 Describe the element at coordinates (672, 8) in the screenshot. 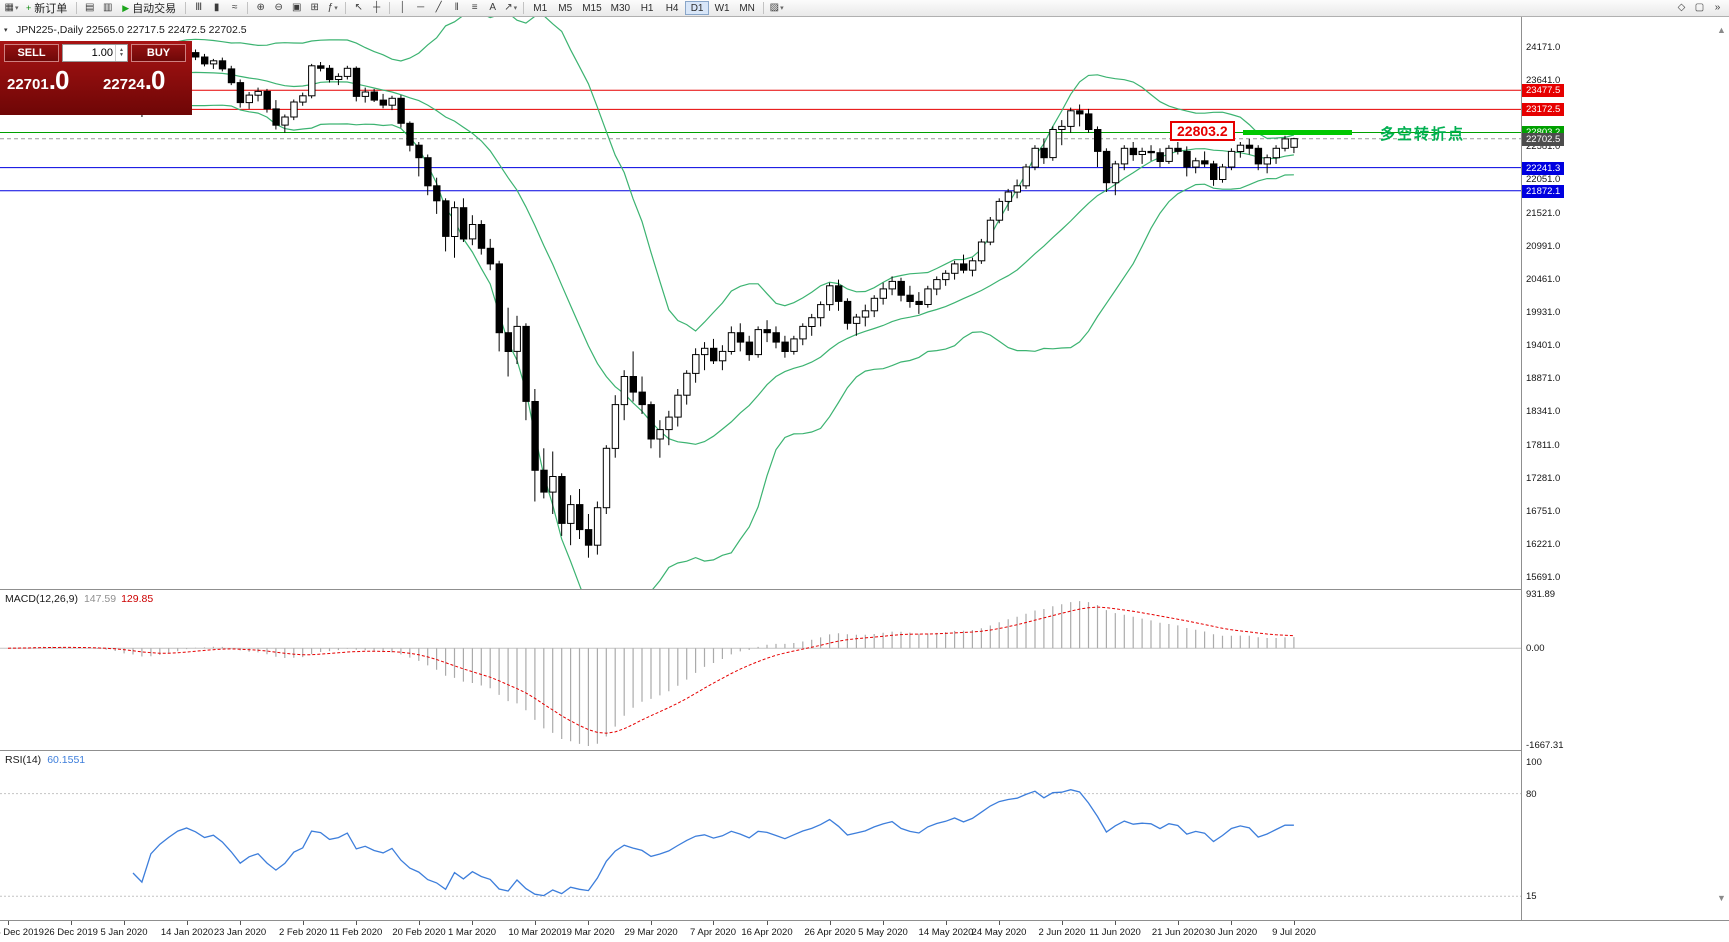

I see `timeframe-h4-button: H4` at that location.